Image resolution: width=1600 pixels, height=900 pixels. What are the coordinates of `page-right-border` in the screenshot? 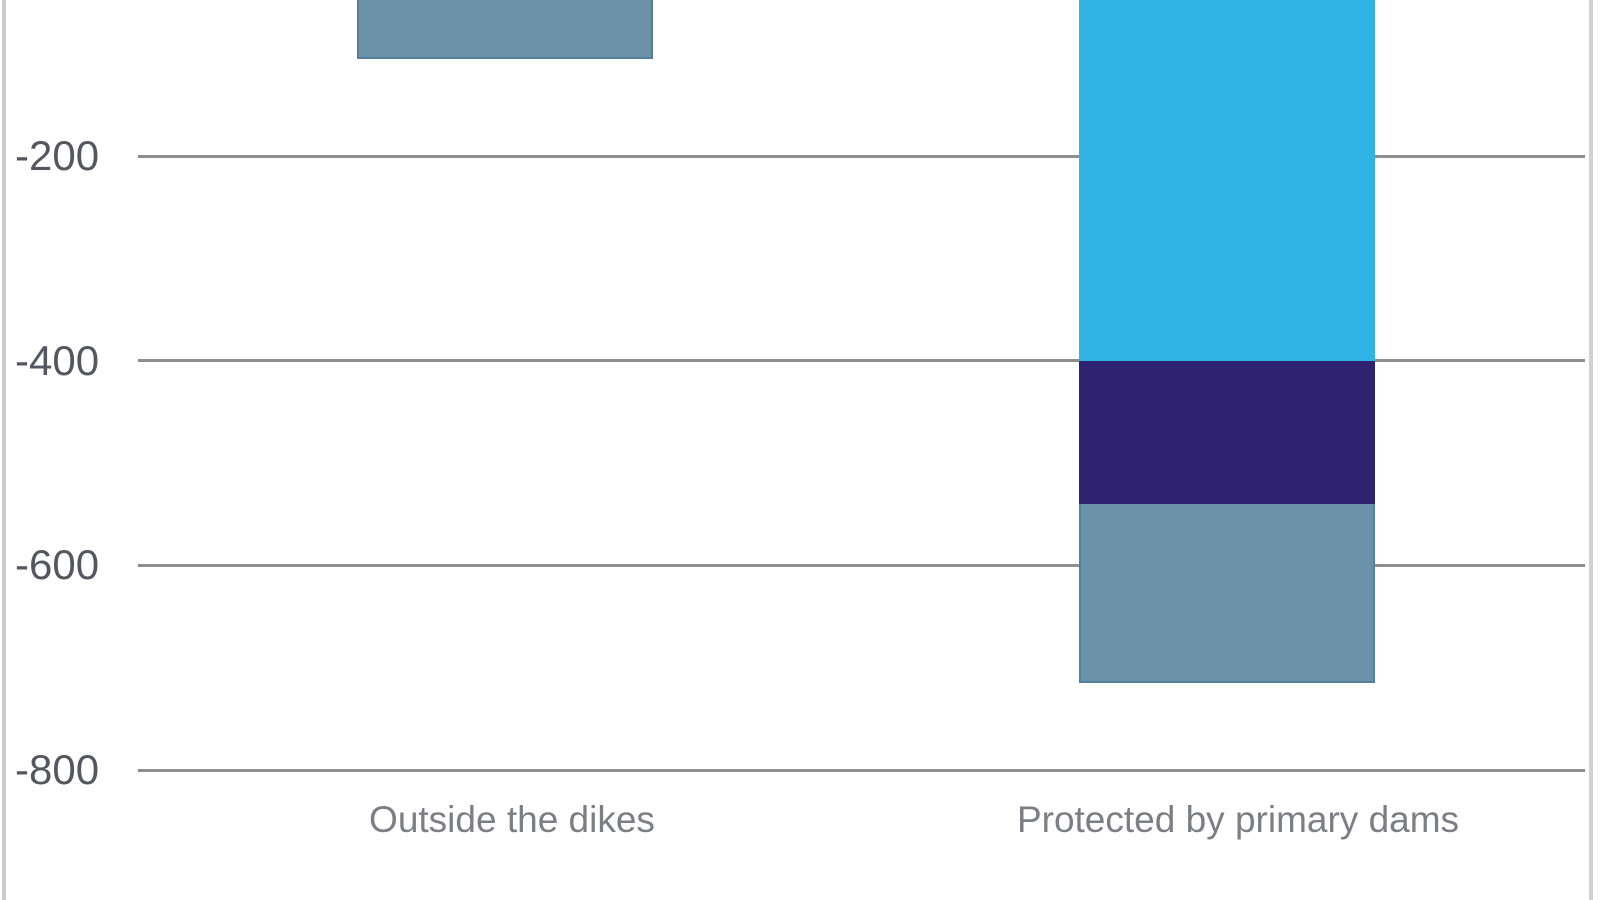 It's located at (1591, 450).